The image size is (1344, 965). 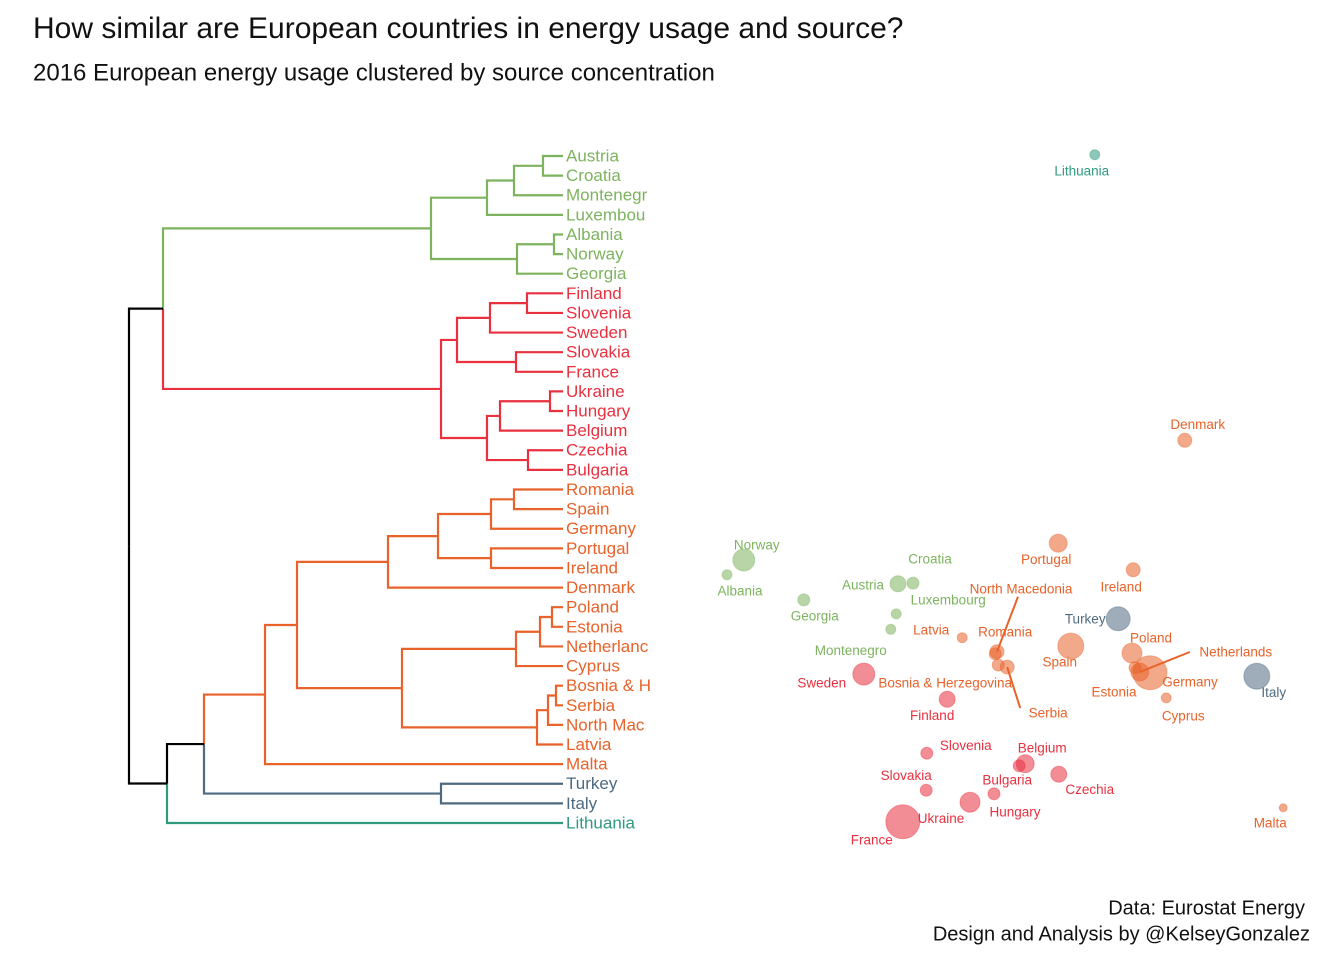 I want to click on leaf-label: Netherlanc, so click(x=607, y=646).